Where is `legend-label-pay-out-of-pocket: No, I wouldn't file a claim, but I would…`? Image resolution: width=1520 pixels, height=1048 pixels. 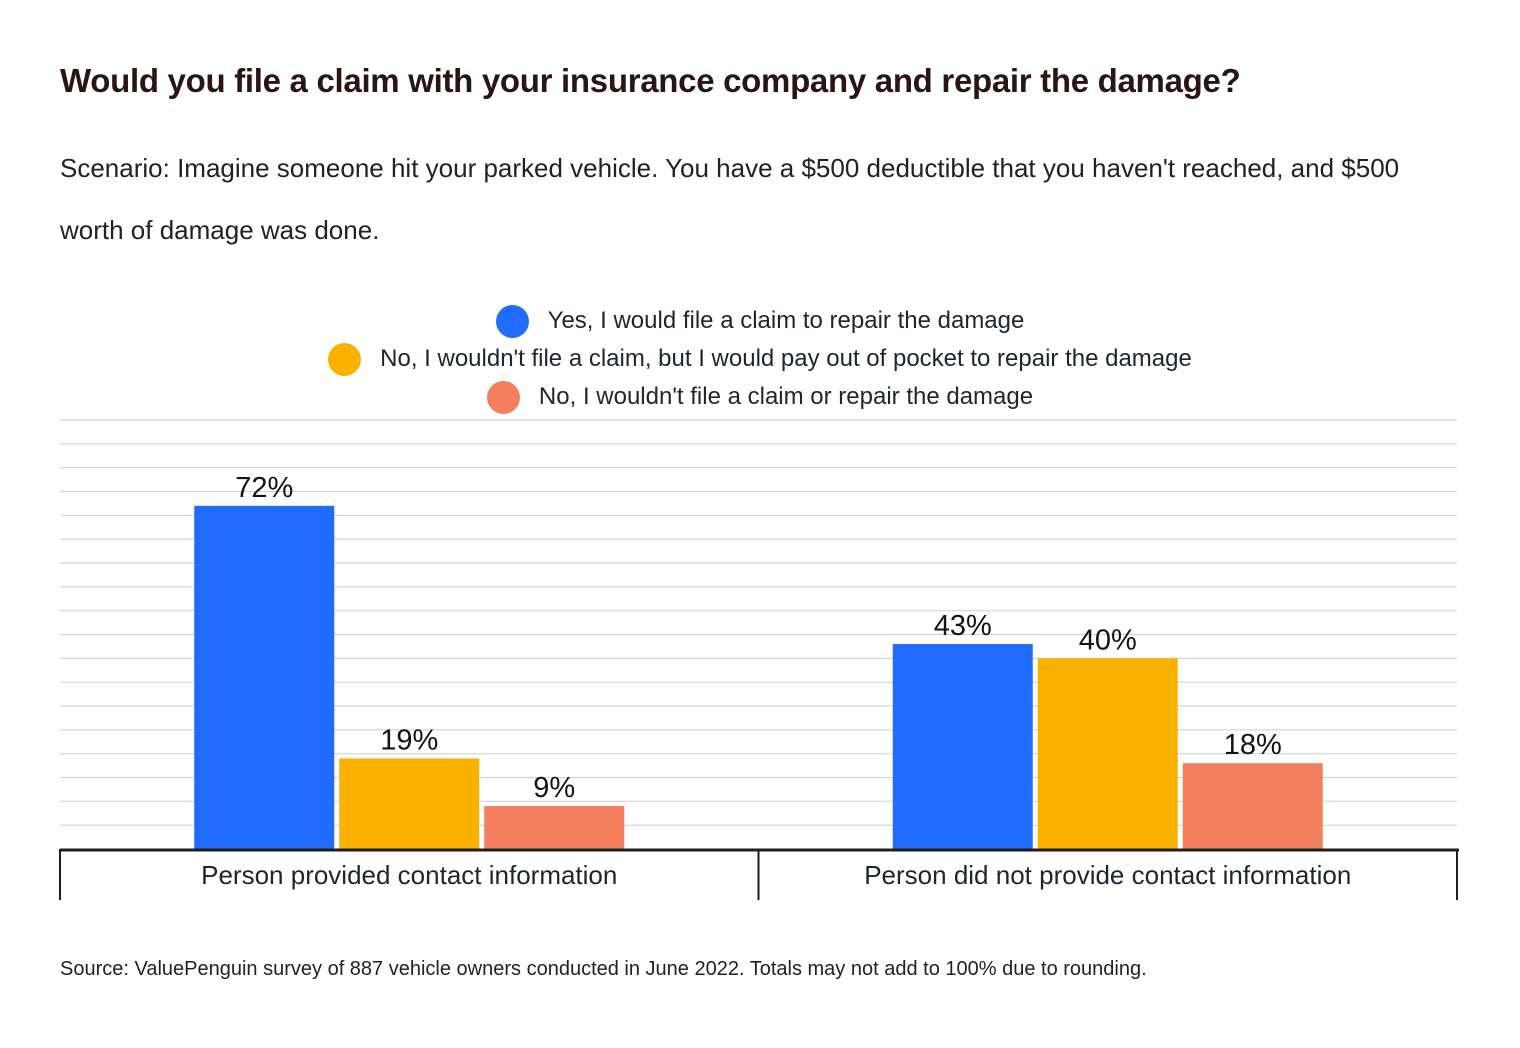 legend-label-pay-out-of-pocket: No, I wouldn't file a claim, but I would… is located at coordinates (786, 358).